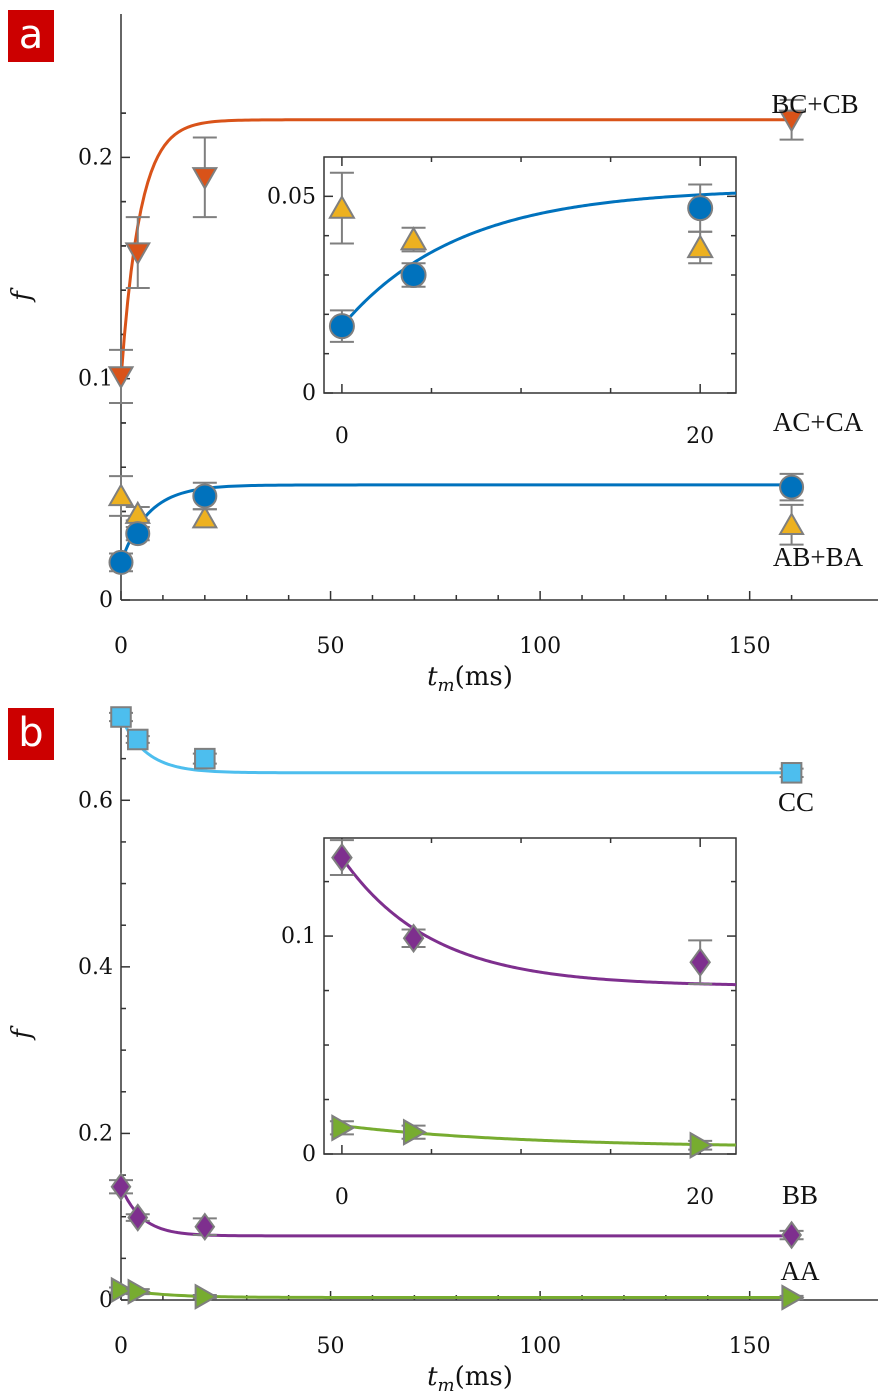  I want to click on label-ac-ca: AC+CA, so click(818, 422).